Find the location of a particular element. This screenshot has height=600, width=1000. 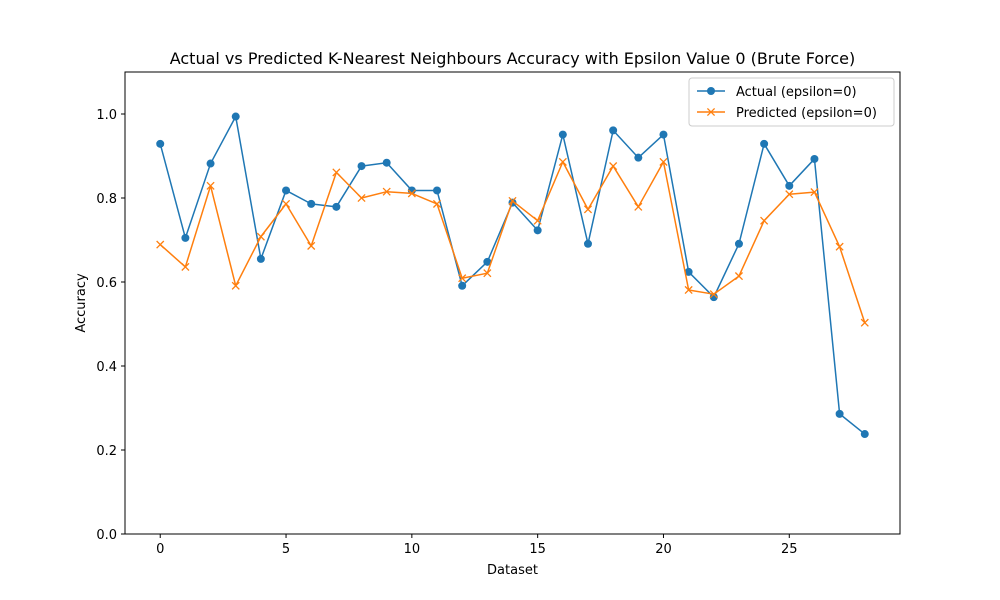

x-tick-label: 10 is located at coordinates (412, 549).